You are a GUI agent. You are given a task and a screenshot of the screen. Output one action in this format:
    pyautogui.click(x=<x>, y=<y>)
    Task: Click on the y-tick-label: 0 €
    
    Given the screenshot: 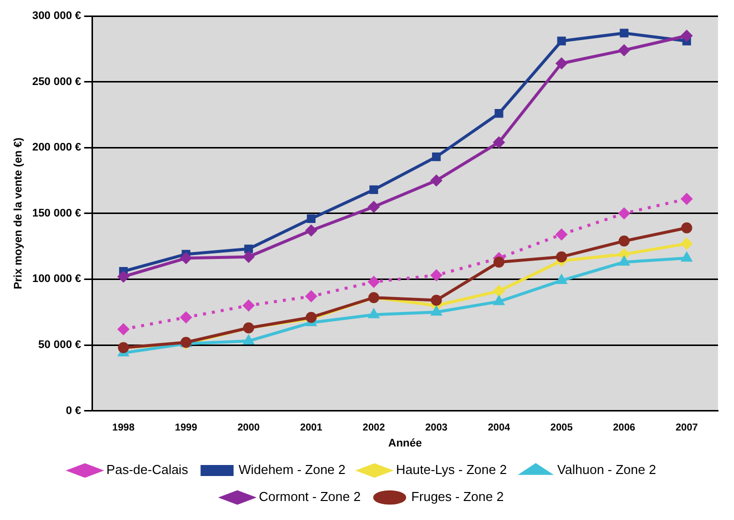 What is the action you would take?
    pyautogui.click(x=74, y=410)
    